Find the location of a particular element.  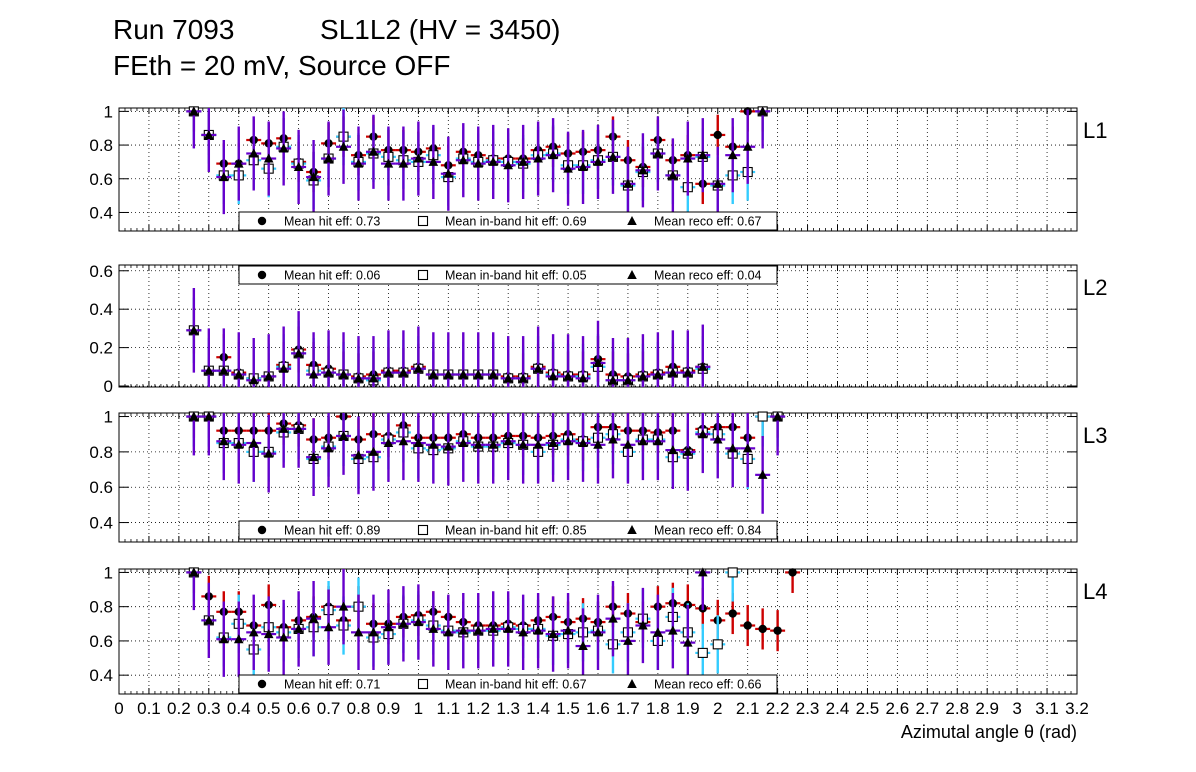

x-tick-label: 0.2 is located at coordinates (179, 708).